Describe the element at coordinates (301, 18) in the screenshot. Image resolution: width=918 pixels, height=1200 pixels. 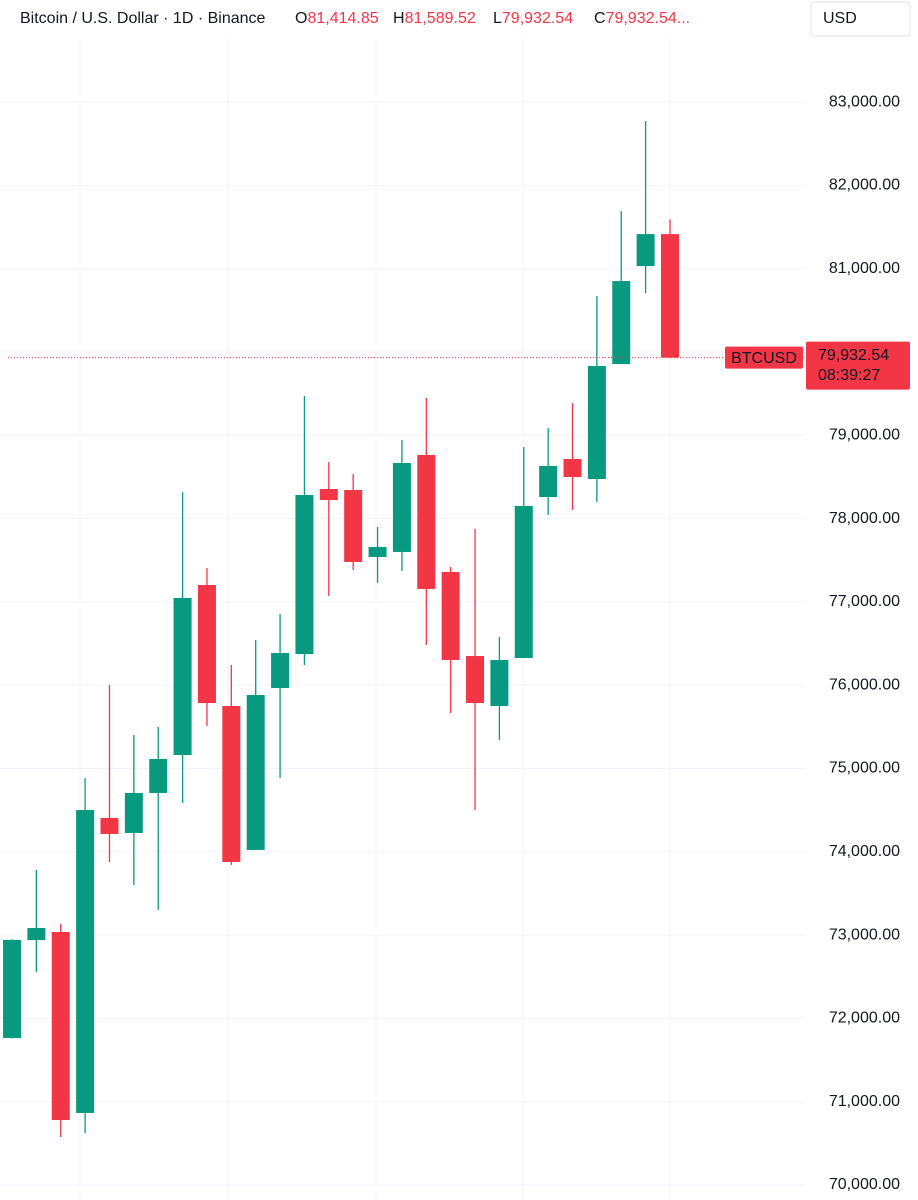
I see `ohlc-key: O` at that location.